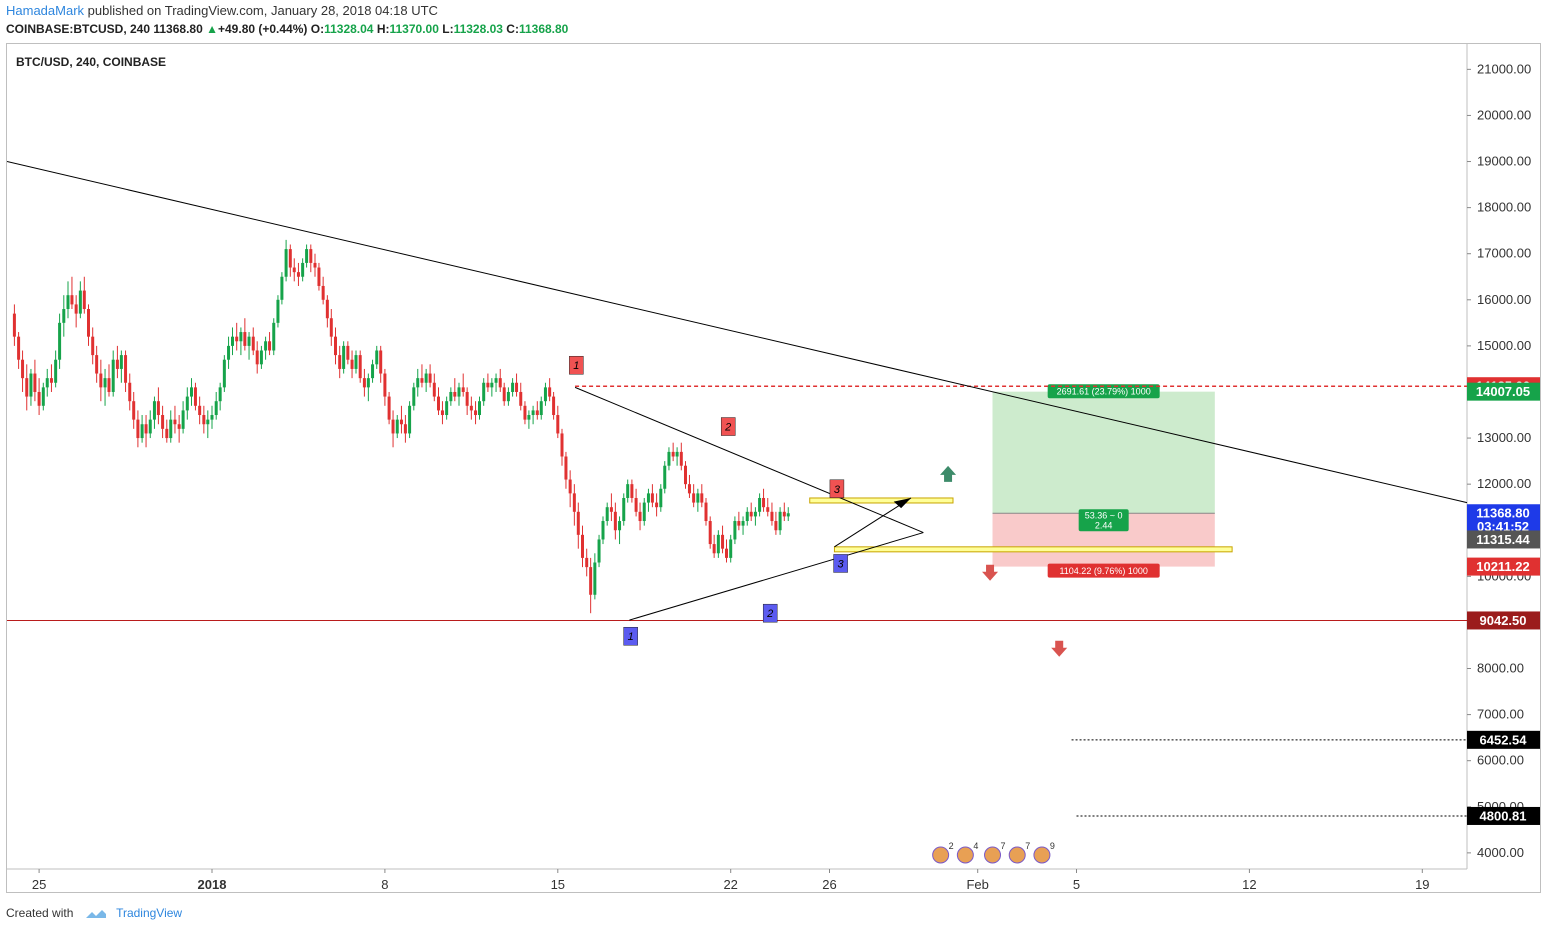  Describe the element at coordinates (1103, 452) in the screenshot. I see `target-zone` at that location.